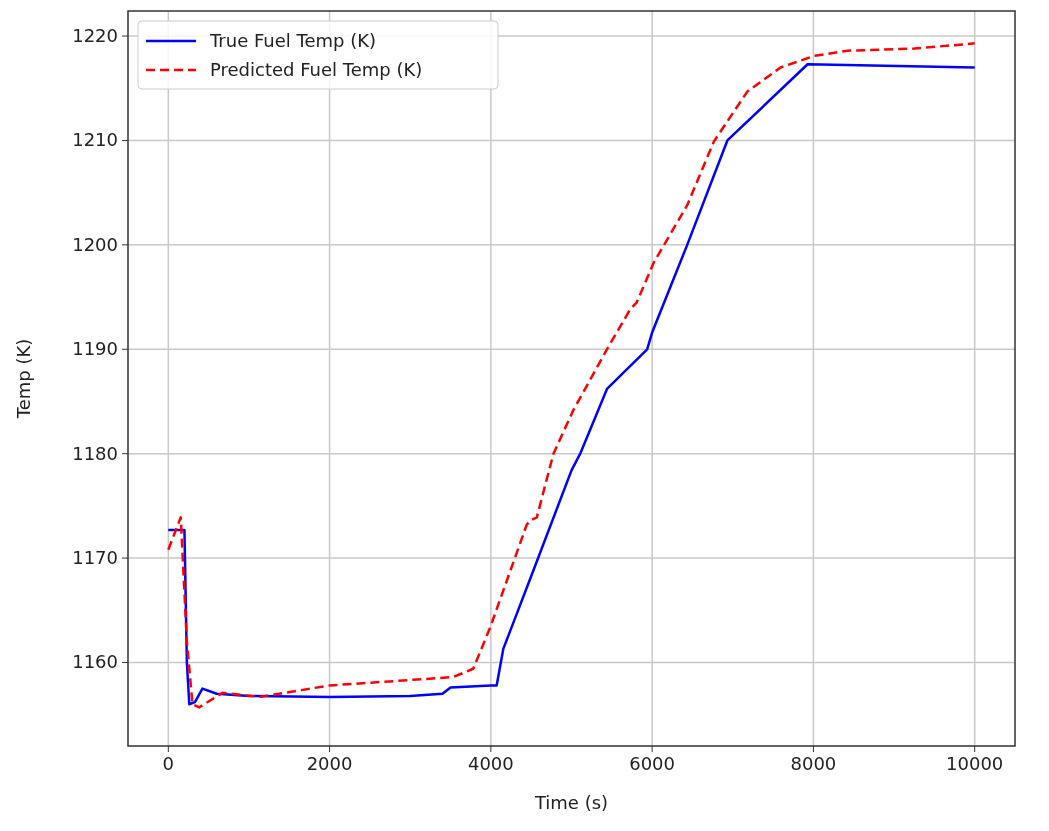 The image size is (1049, 831). What do you see at coordinates (975, 763) in the screenshot?
I see `x-tick-label: 10000` at bounding box center [975, 763].